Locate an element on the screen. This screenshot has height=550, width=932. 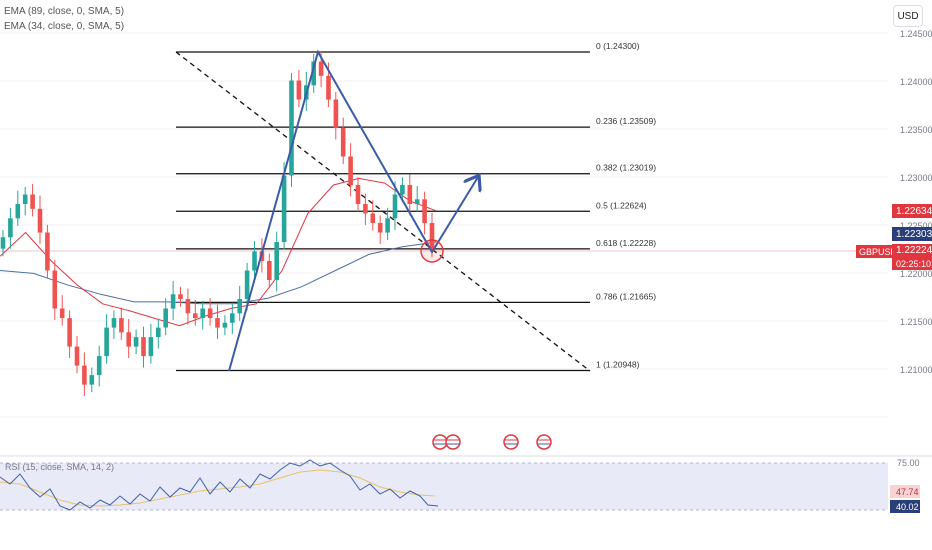
rsi-value-a-tag is located at coordinates (905, 491).